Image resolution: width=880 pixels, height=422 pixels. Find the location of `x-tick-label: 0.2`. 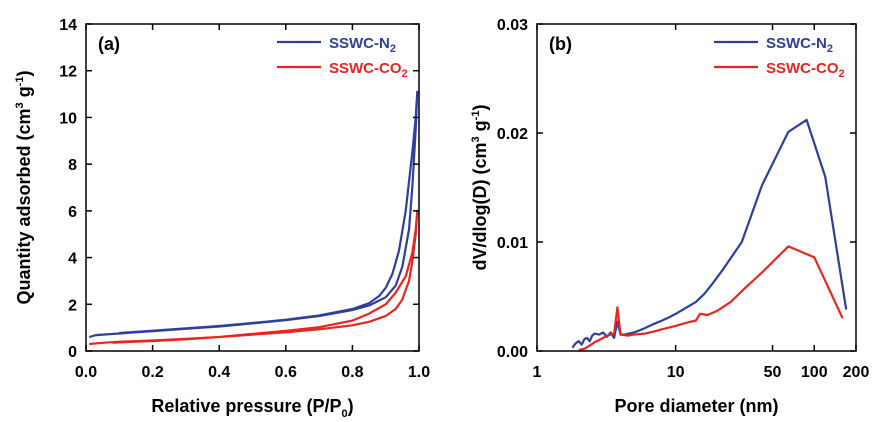

x-tick-label: 0.2 is located at coordinates (152, 372).